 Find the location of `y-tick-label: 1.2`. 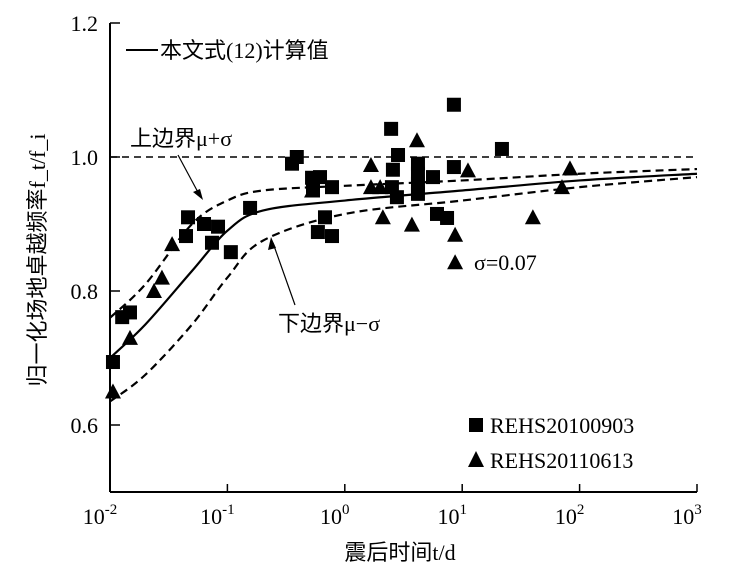

y-tick-label: 1.2 is located at coordinates (85, 23).